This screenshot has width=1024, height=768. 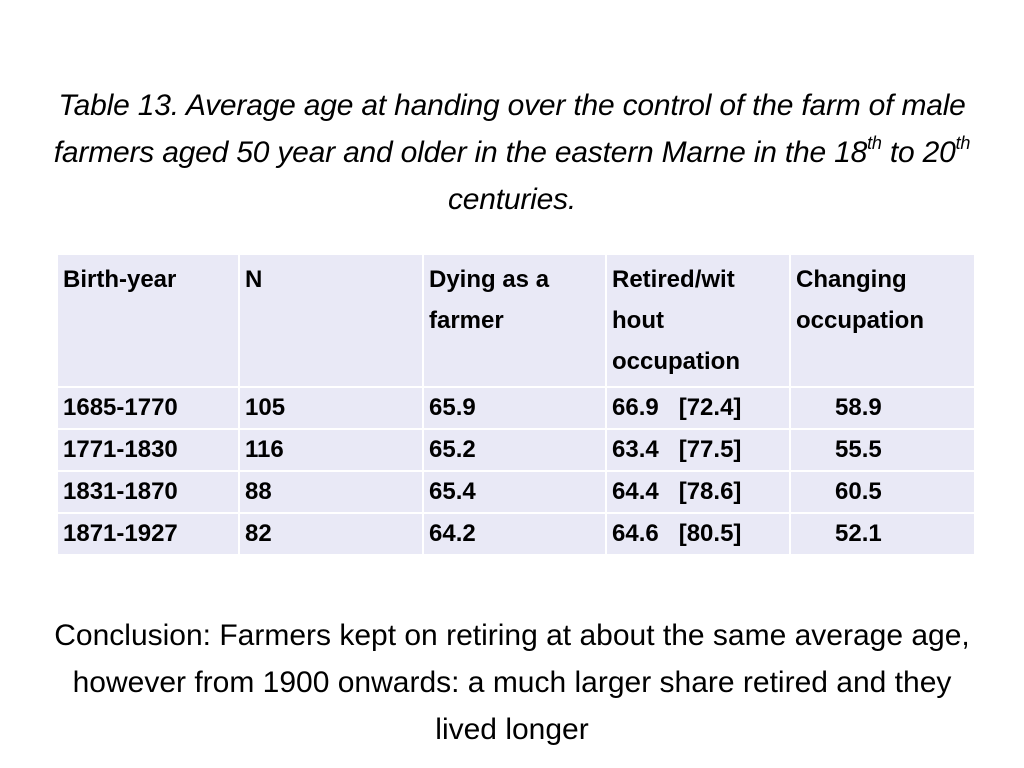 I want to click on cell-dying: 64.2, so click(x=514, y=534).